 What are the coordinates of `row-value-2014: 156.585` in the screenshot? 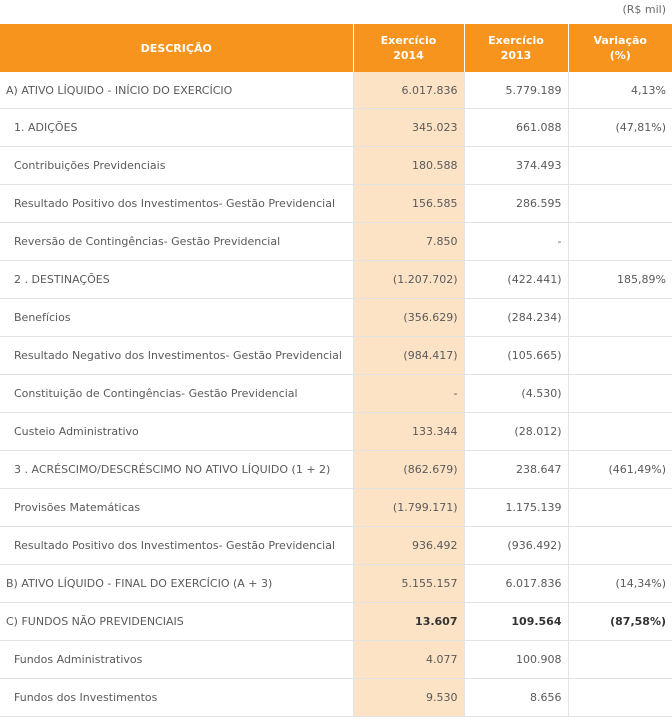 It's located at (408, 203).